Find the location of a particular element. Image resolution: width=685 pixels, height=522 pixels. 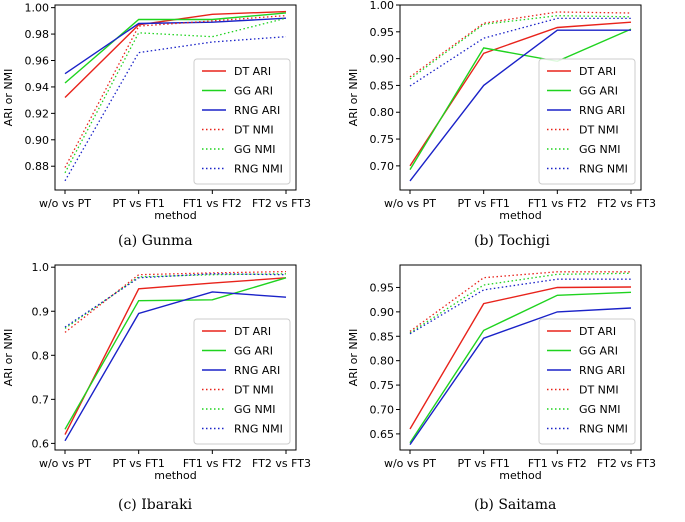

caption-ibaraki: (c) Ibaraki is located at coordinates (155, 505).